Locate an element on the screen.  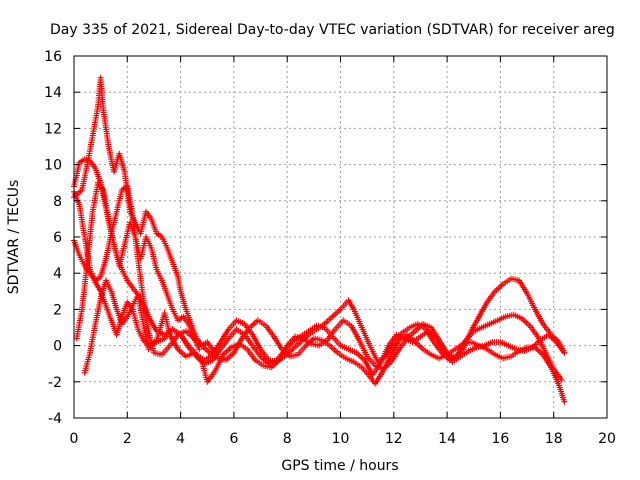
x-tick-label: 2 is located at coordinates (127, 439).